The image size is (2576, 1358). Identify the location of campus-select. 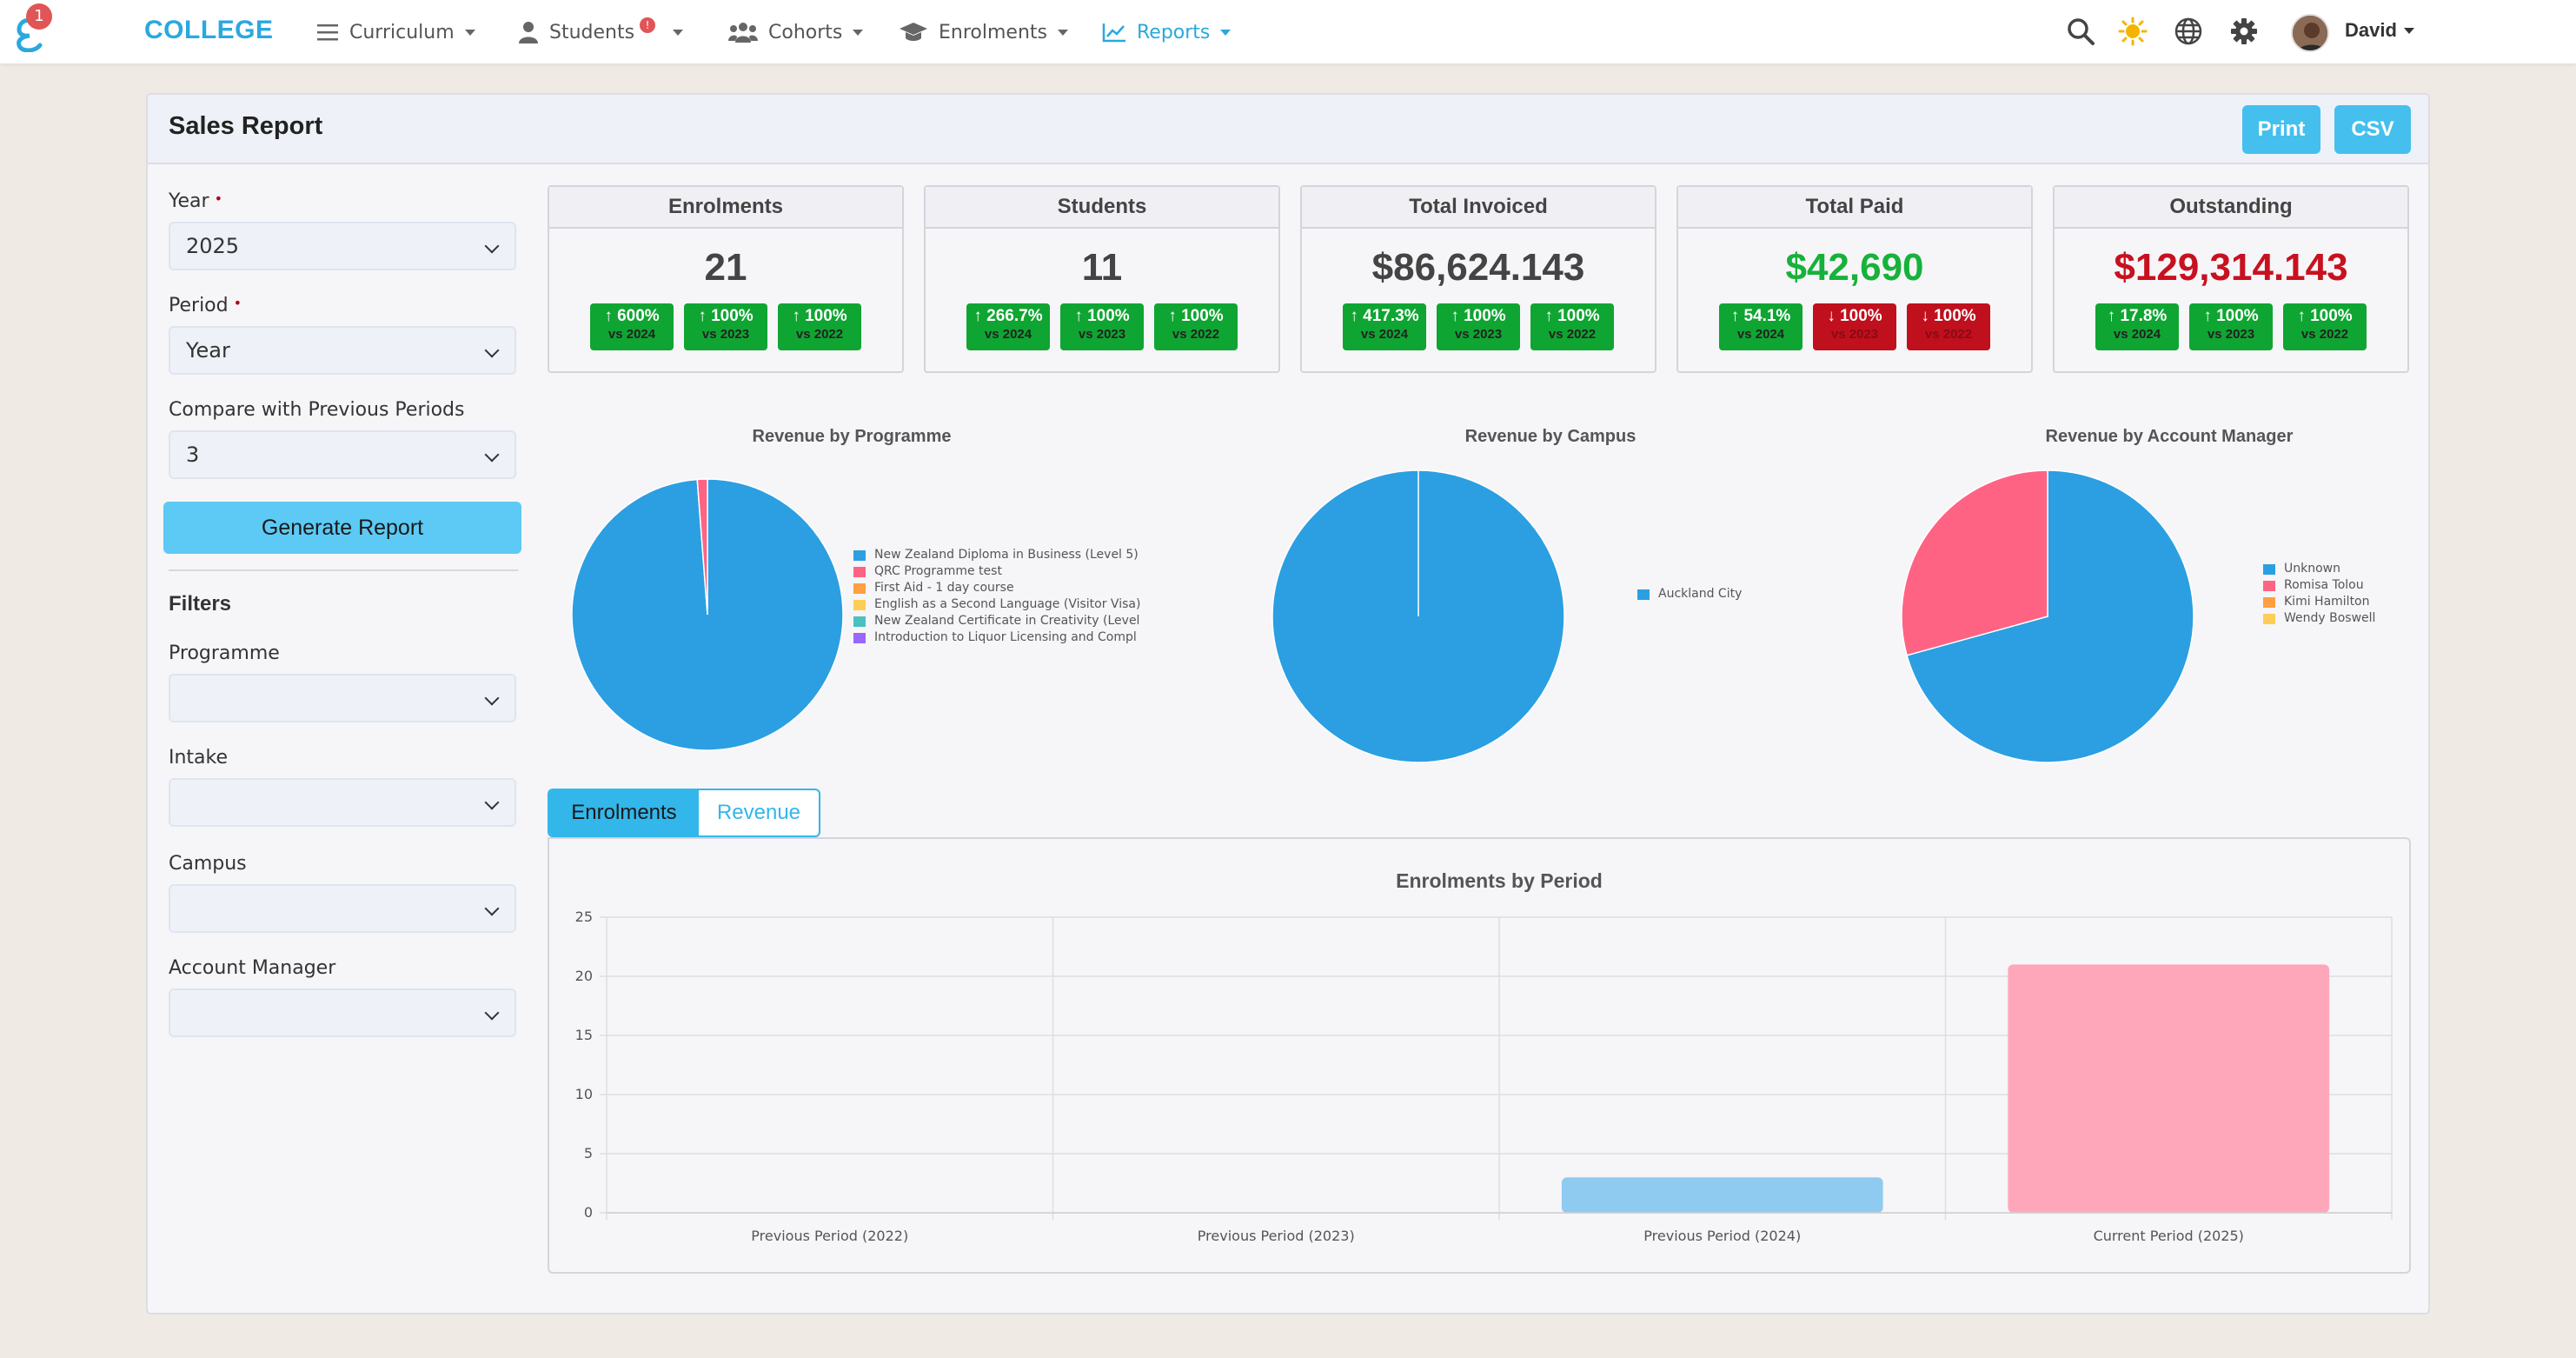
(342, 908).